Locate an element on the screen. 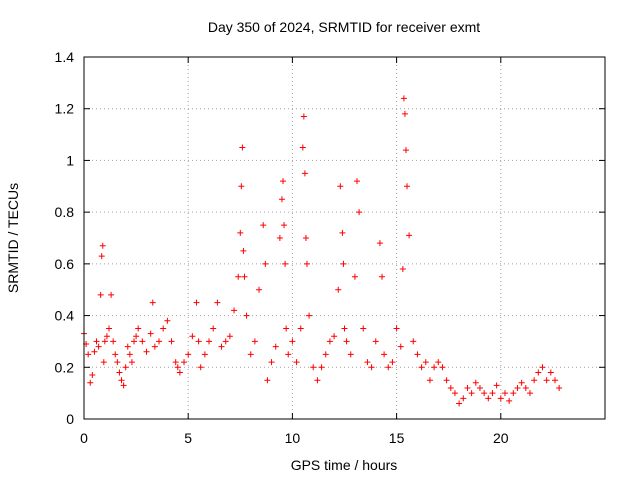  x-axis-label: GPS time / hours is located at coordinates (344, 465).